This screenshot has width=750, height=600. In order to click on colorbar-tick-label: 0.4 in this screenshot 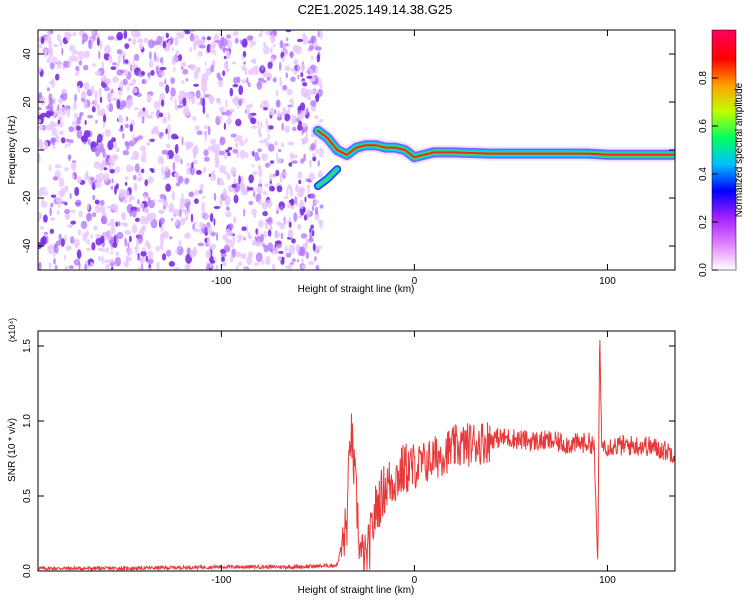, I will do `click(703, 174)`.